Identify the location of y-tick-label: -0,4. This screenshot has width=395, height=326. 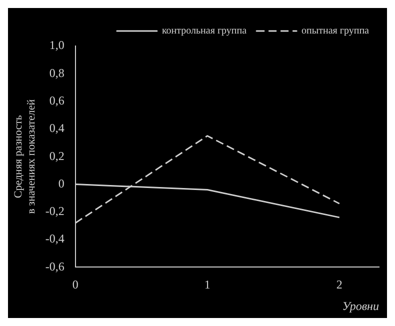
(54, 239).